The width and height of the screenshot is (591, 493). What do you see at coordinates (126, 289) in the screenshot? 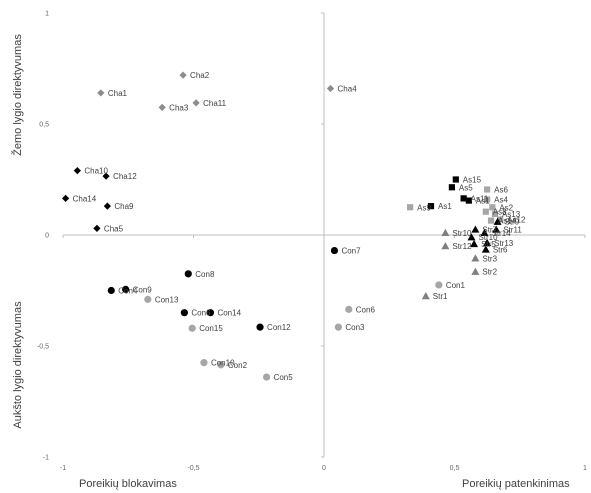
I see `data-point-con9` at bounding box center [126, 289].